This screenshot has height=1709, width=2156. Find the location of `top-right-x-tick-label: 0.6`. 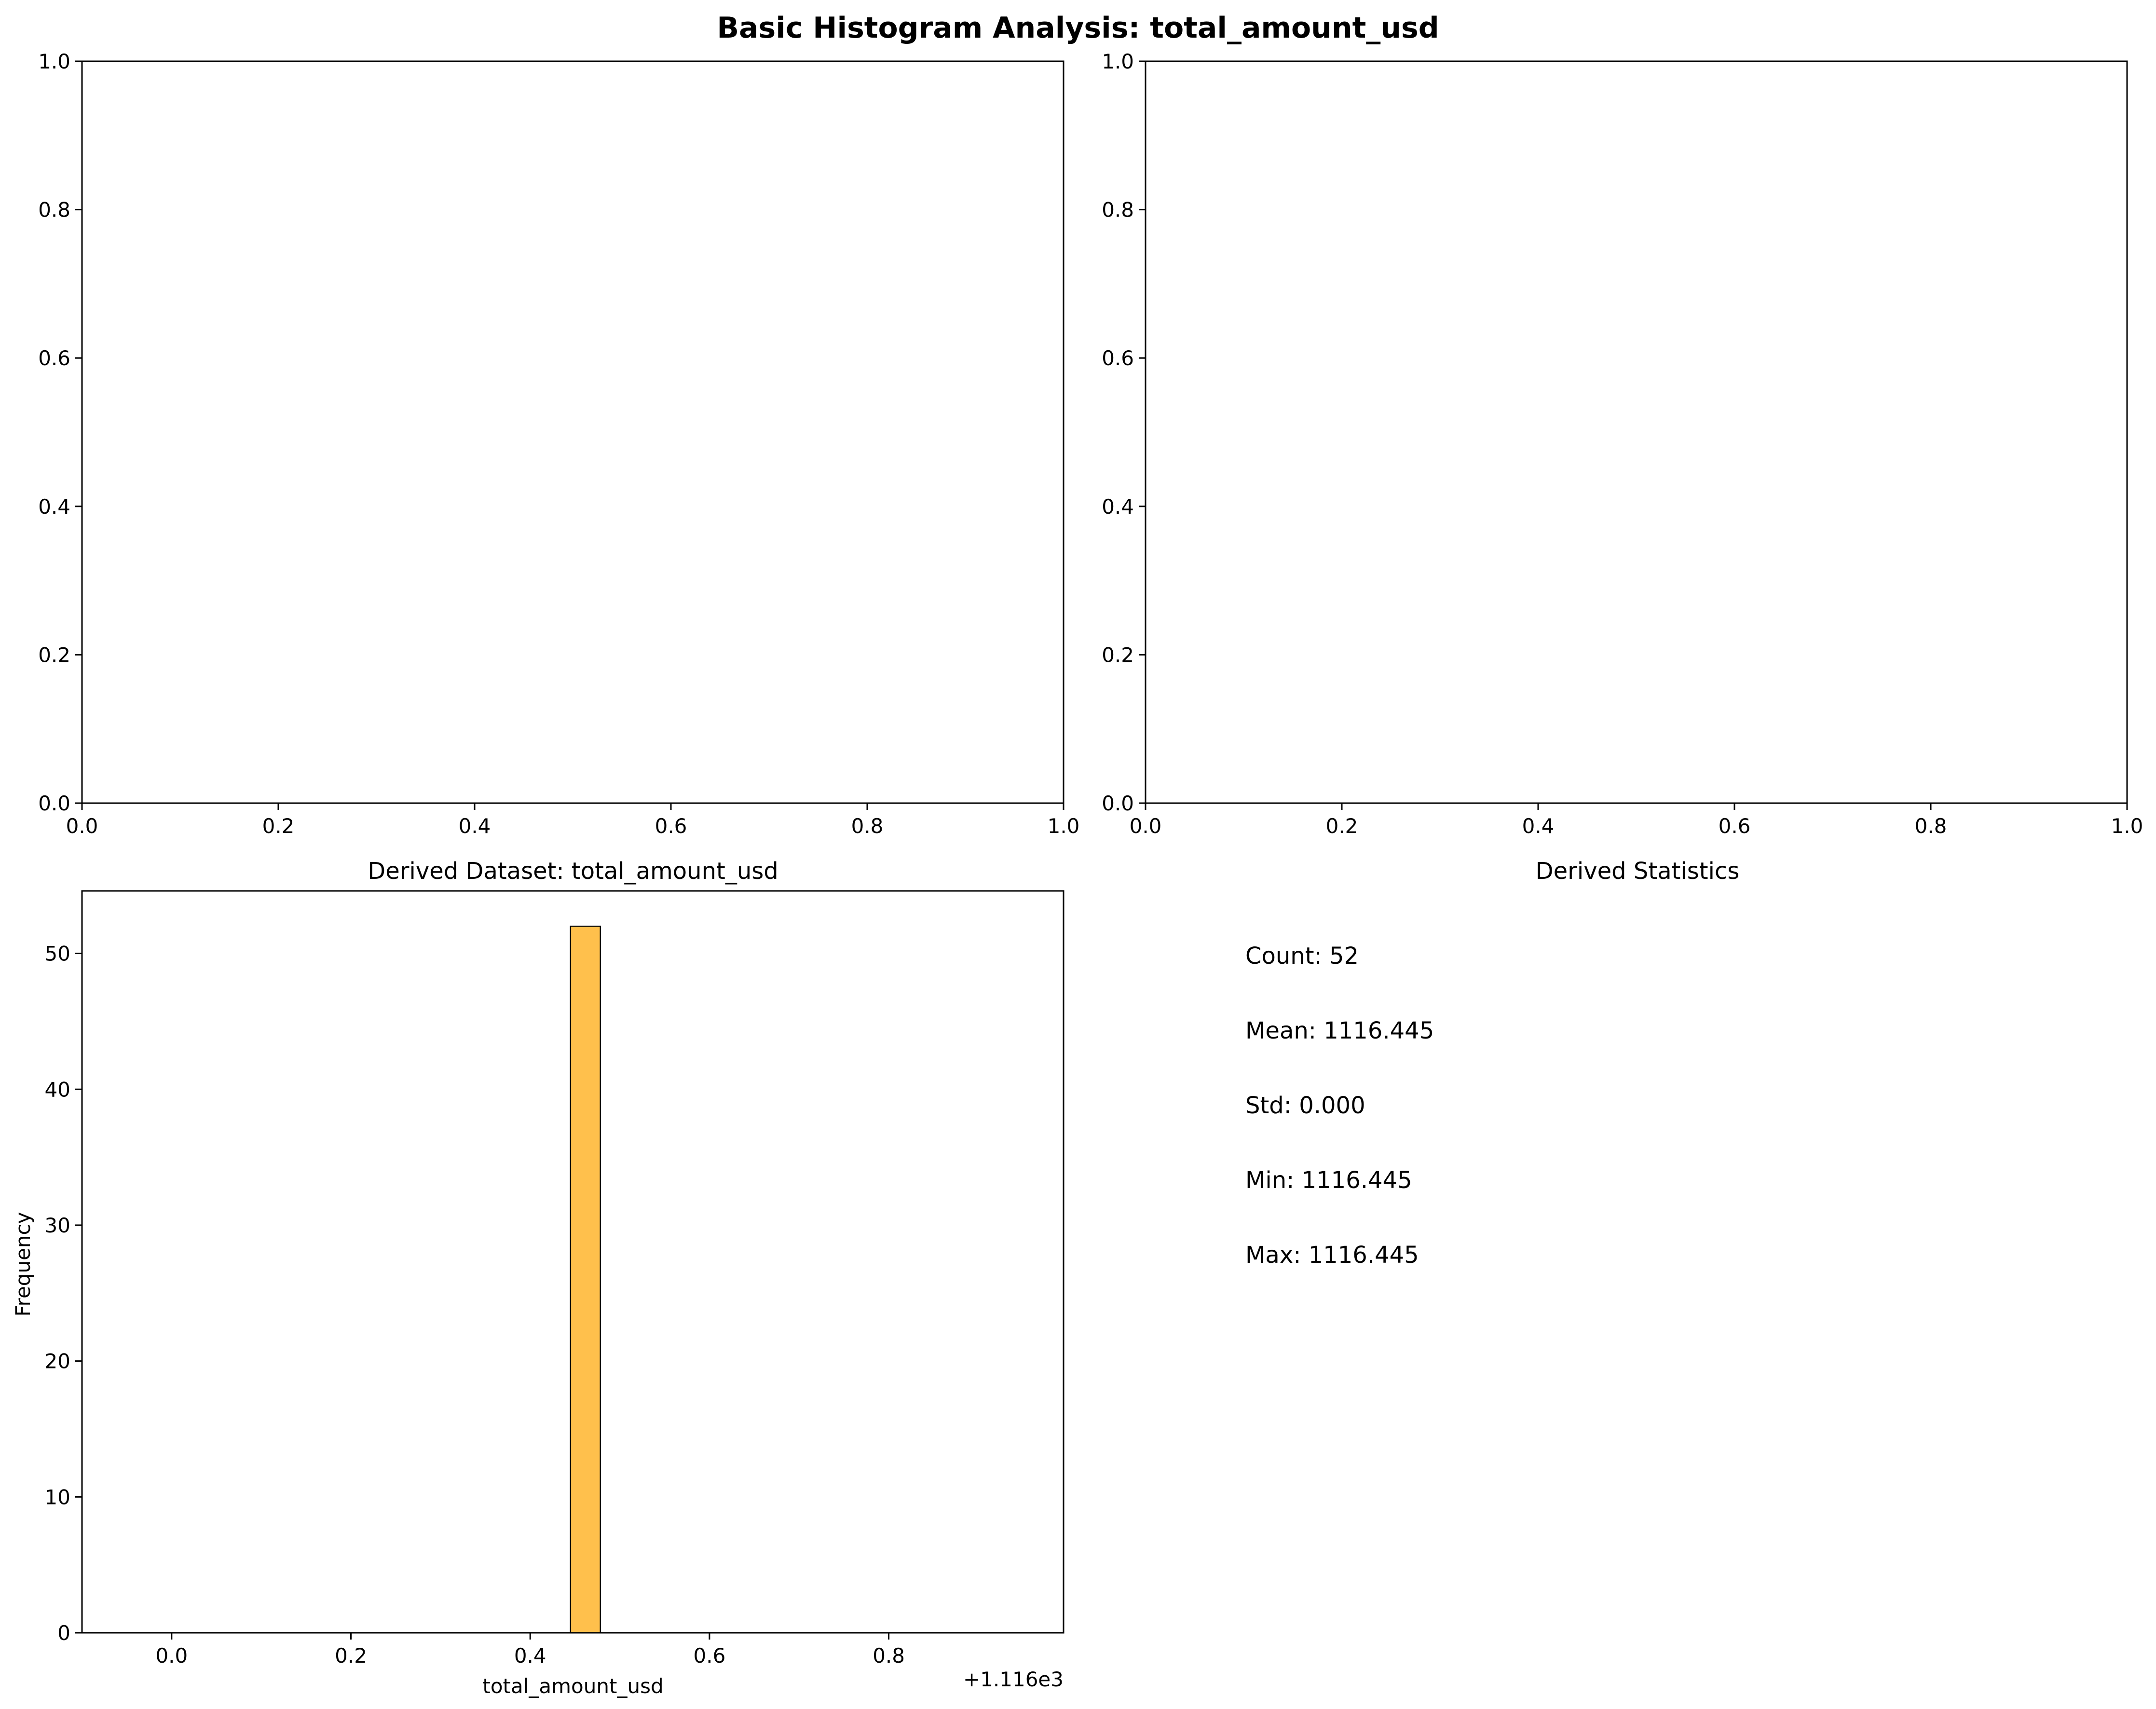

top-right-x-tick-label: 0.6 is located at coordinates (1735, 826).